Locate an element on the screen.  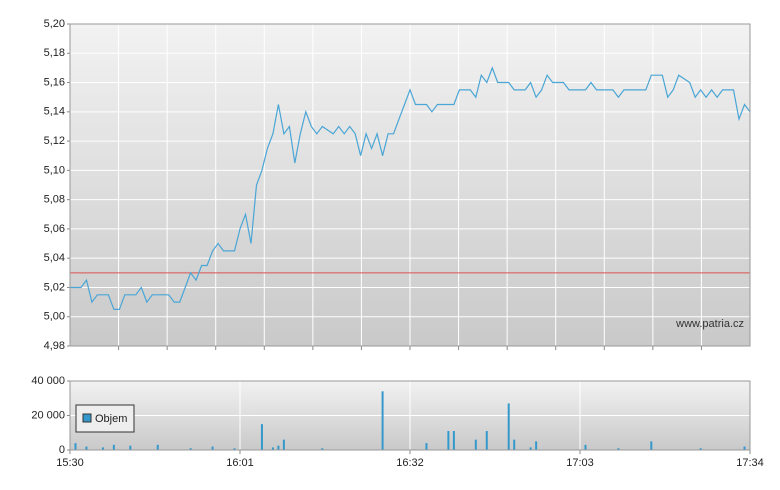
y-tick-label: 5,10 is located at coordinates (54, 170).